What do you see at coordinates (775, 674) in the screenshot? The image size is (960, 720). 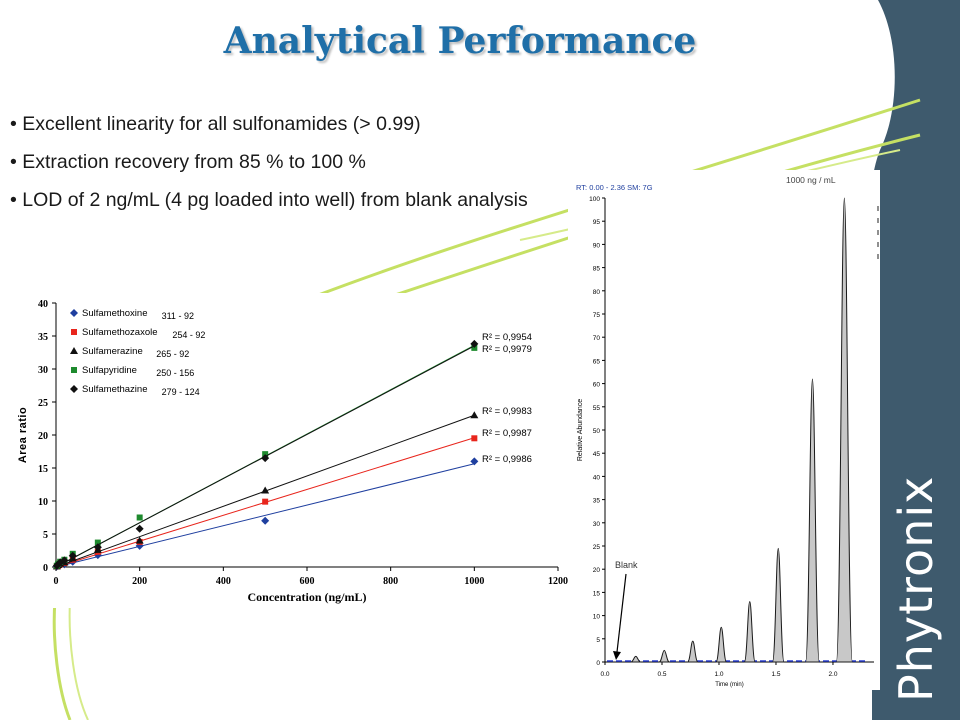 I see `x-tick-label: 1.5` at bounding box center [775, 674].